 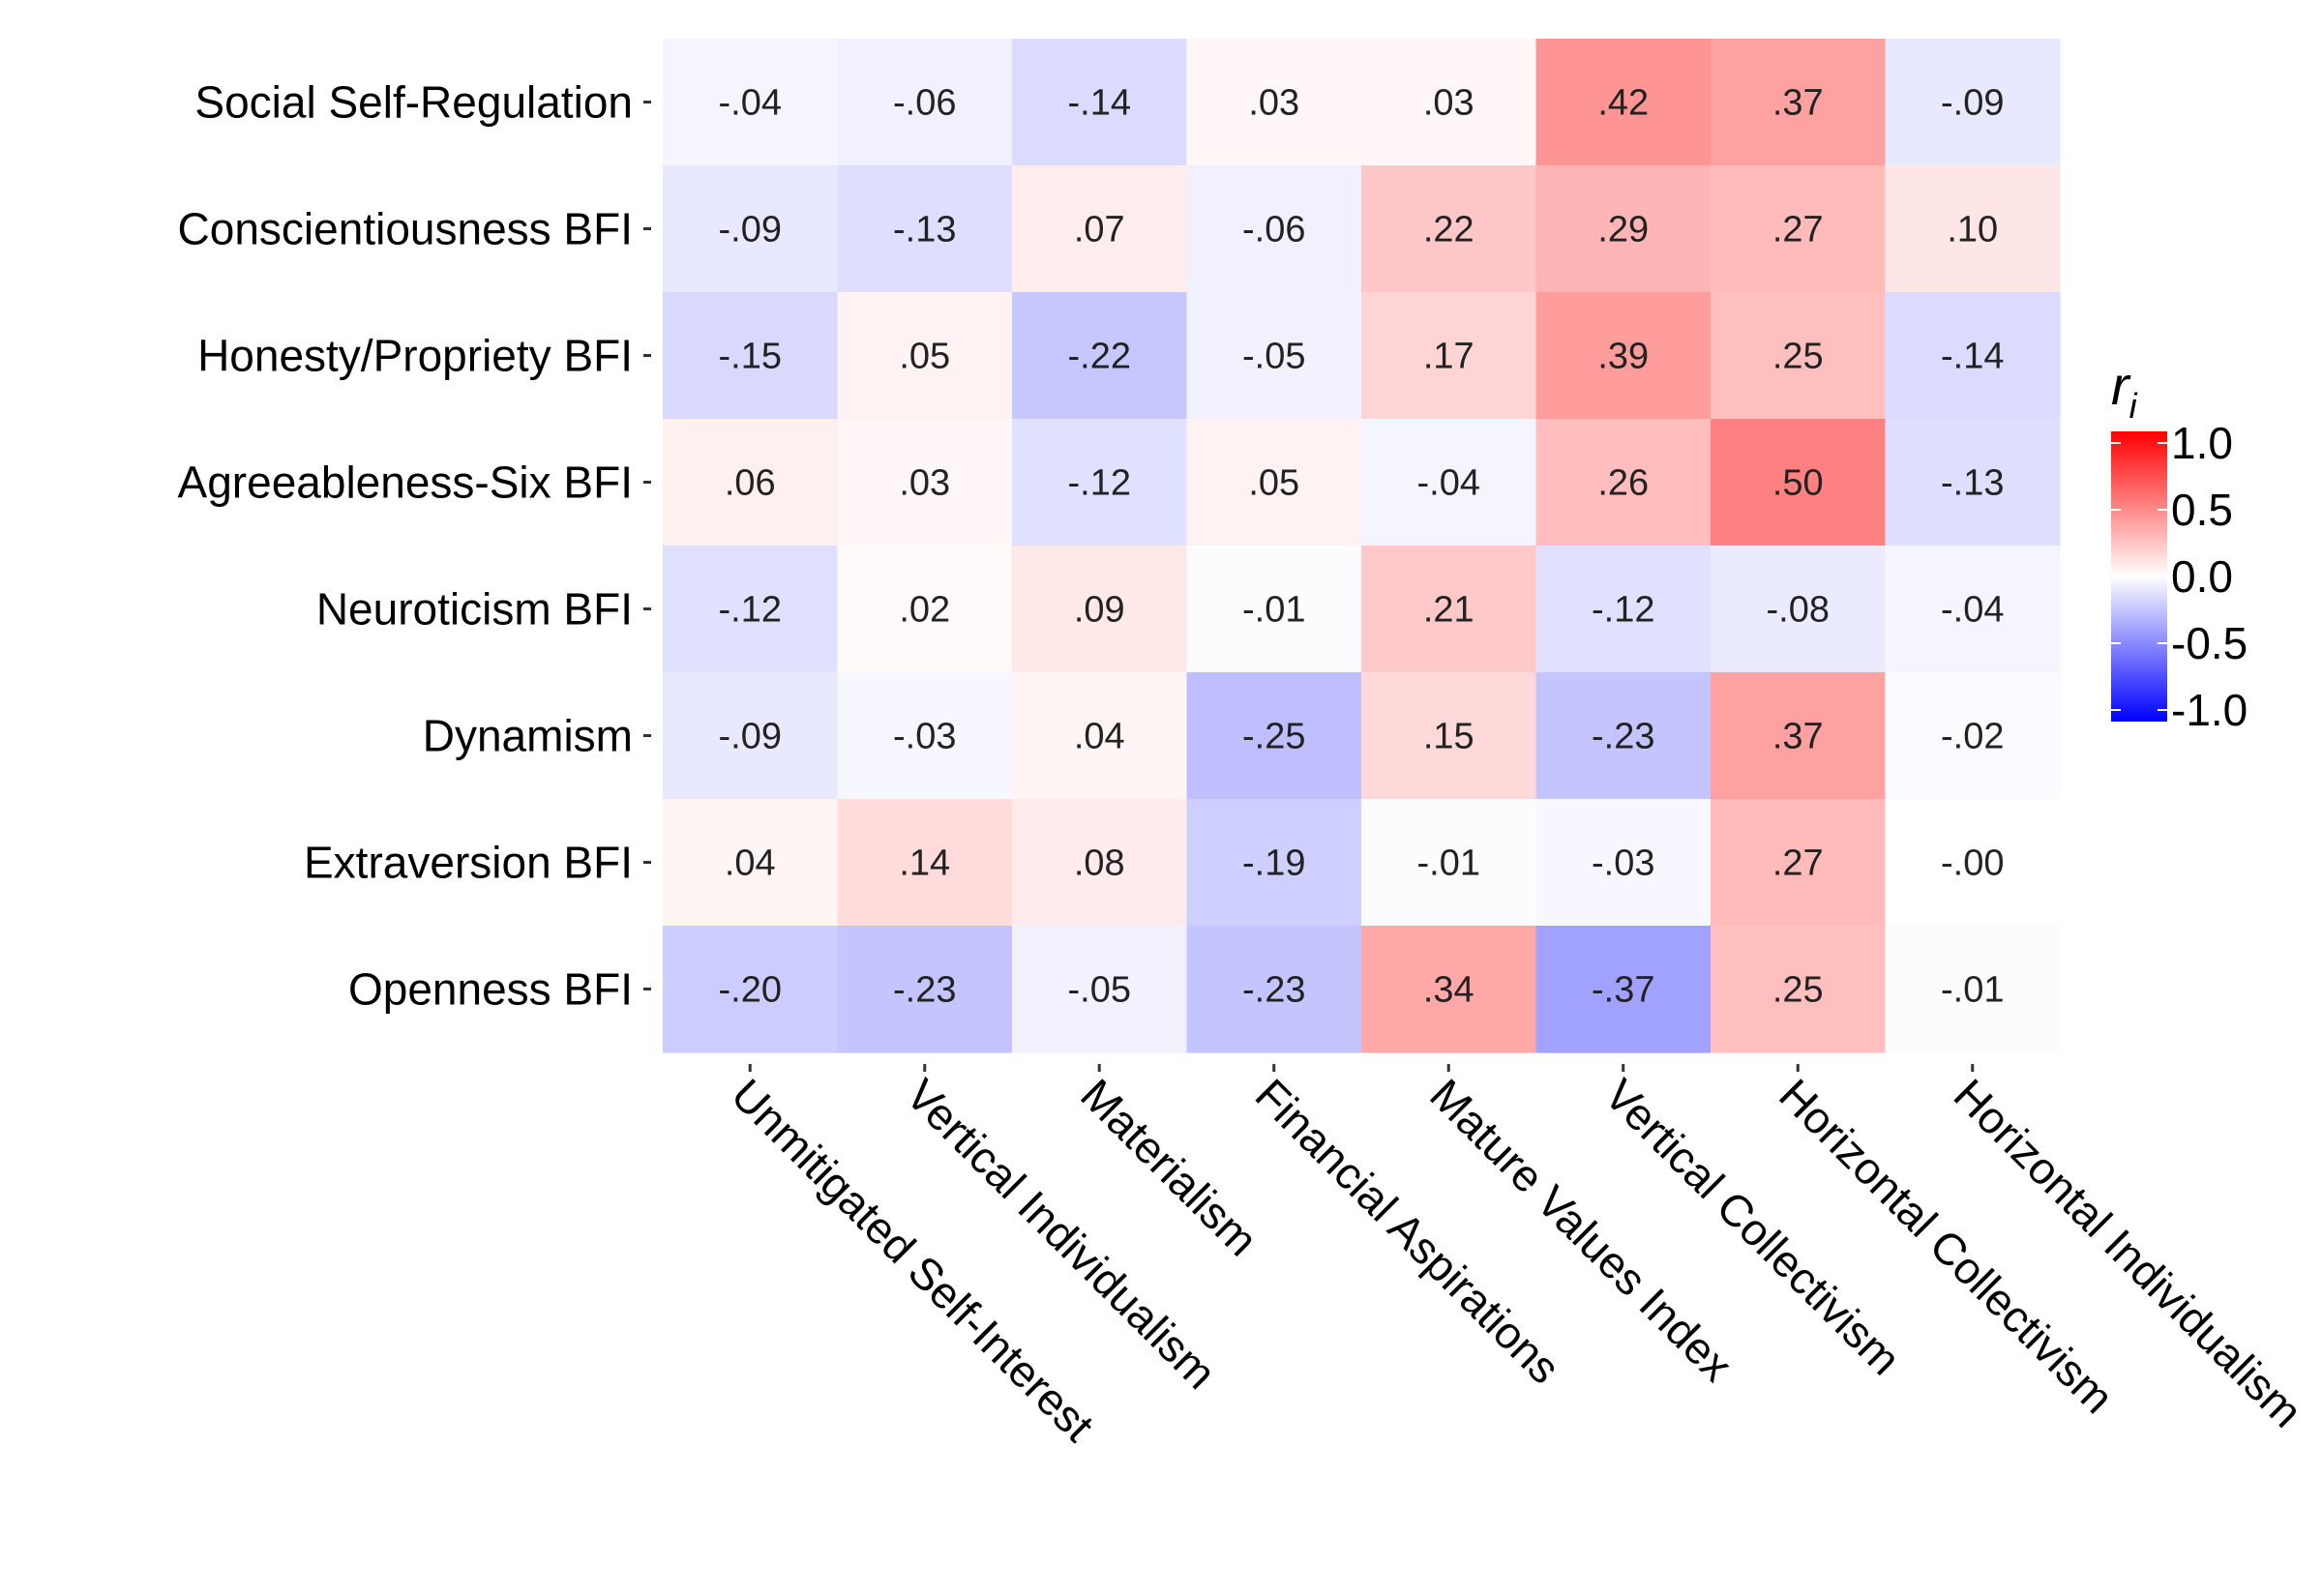 I want to click on cell-value-label: .07, so click(x=1099, y=230).